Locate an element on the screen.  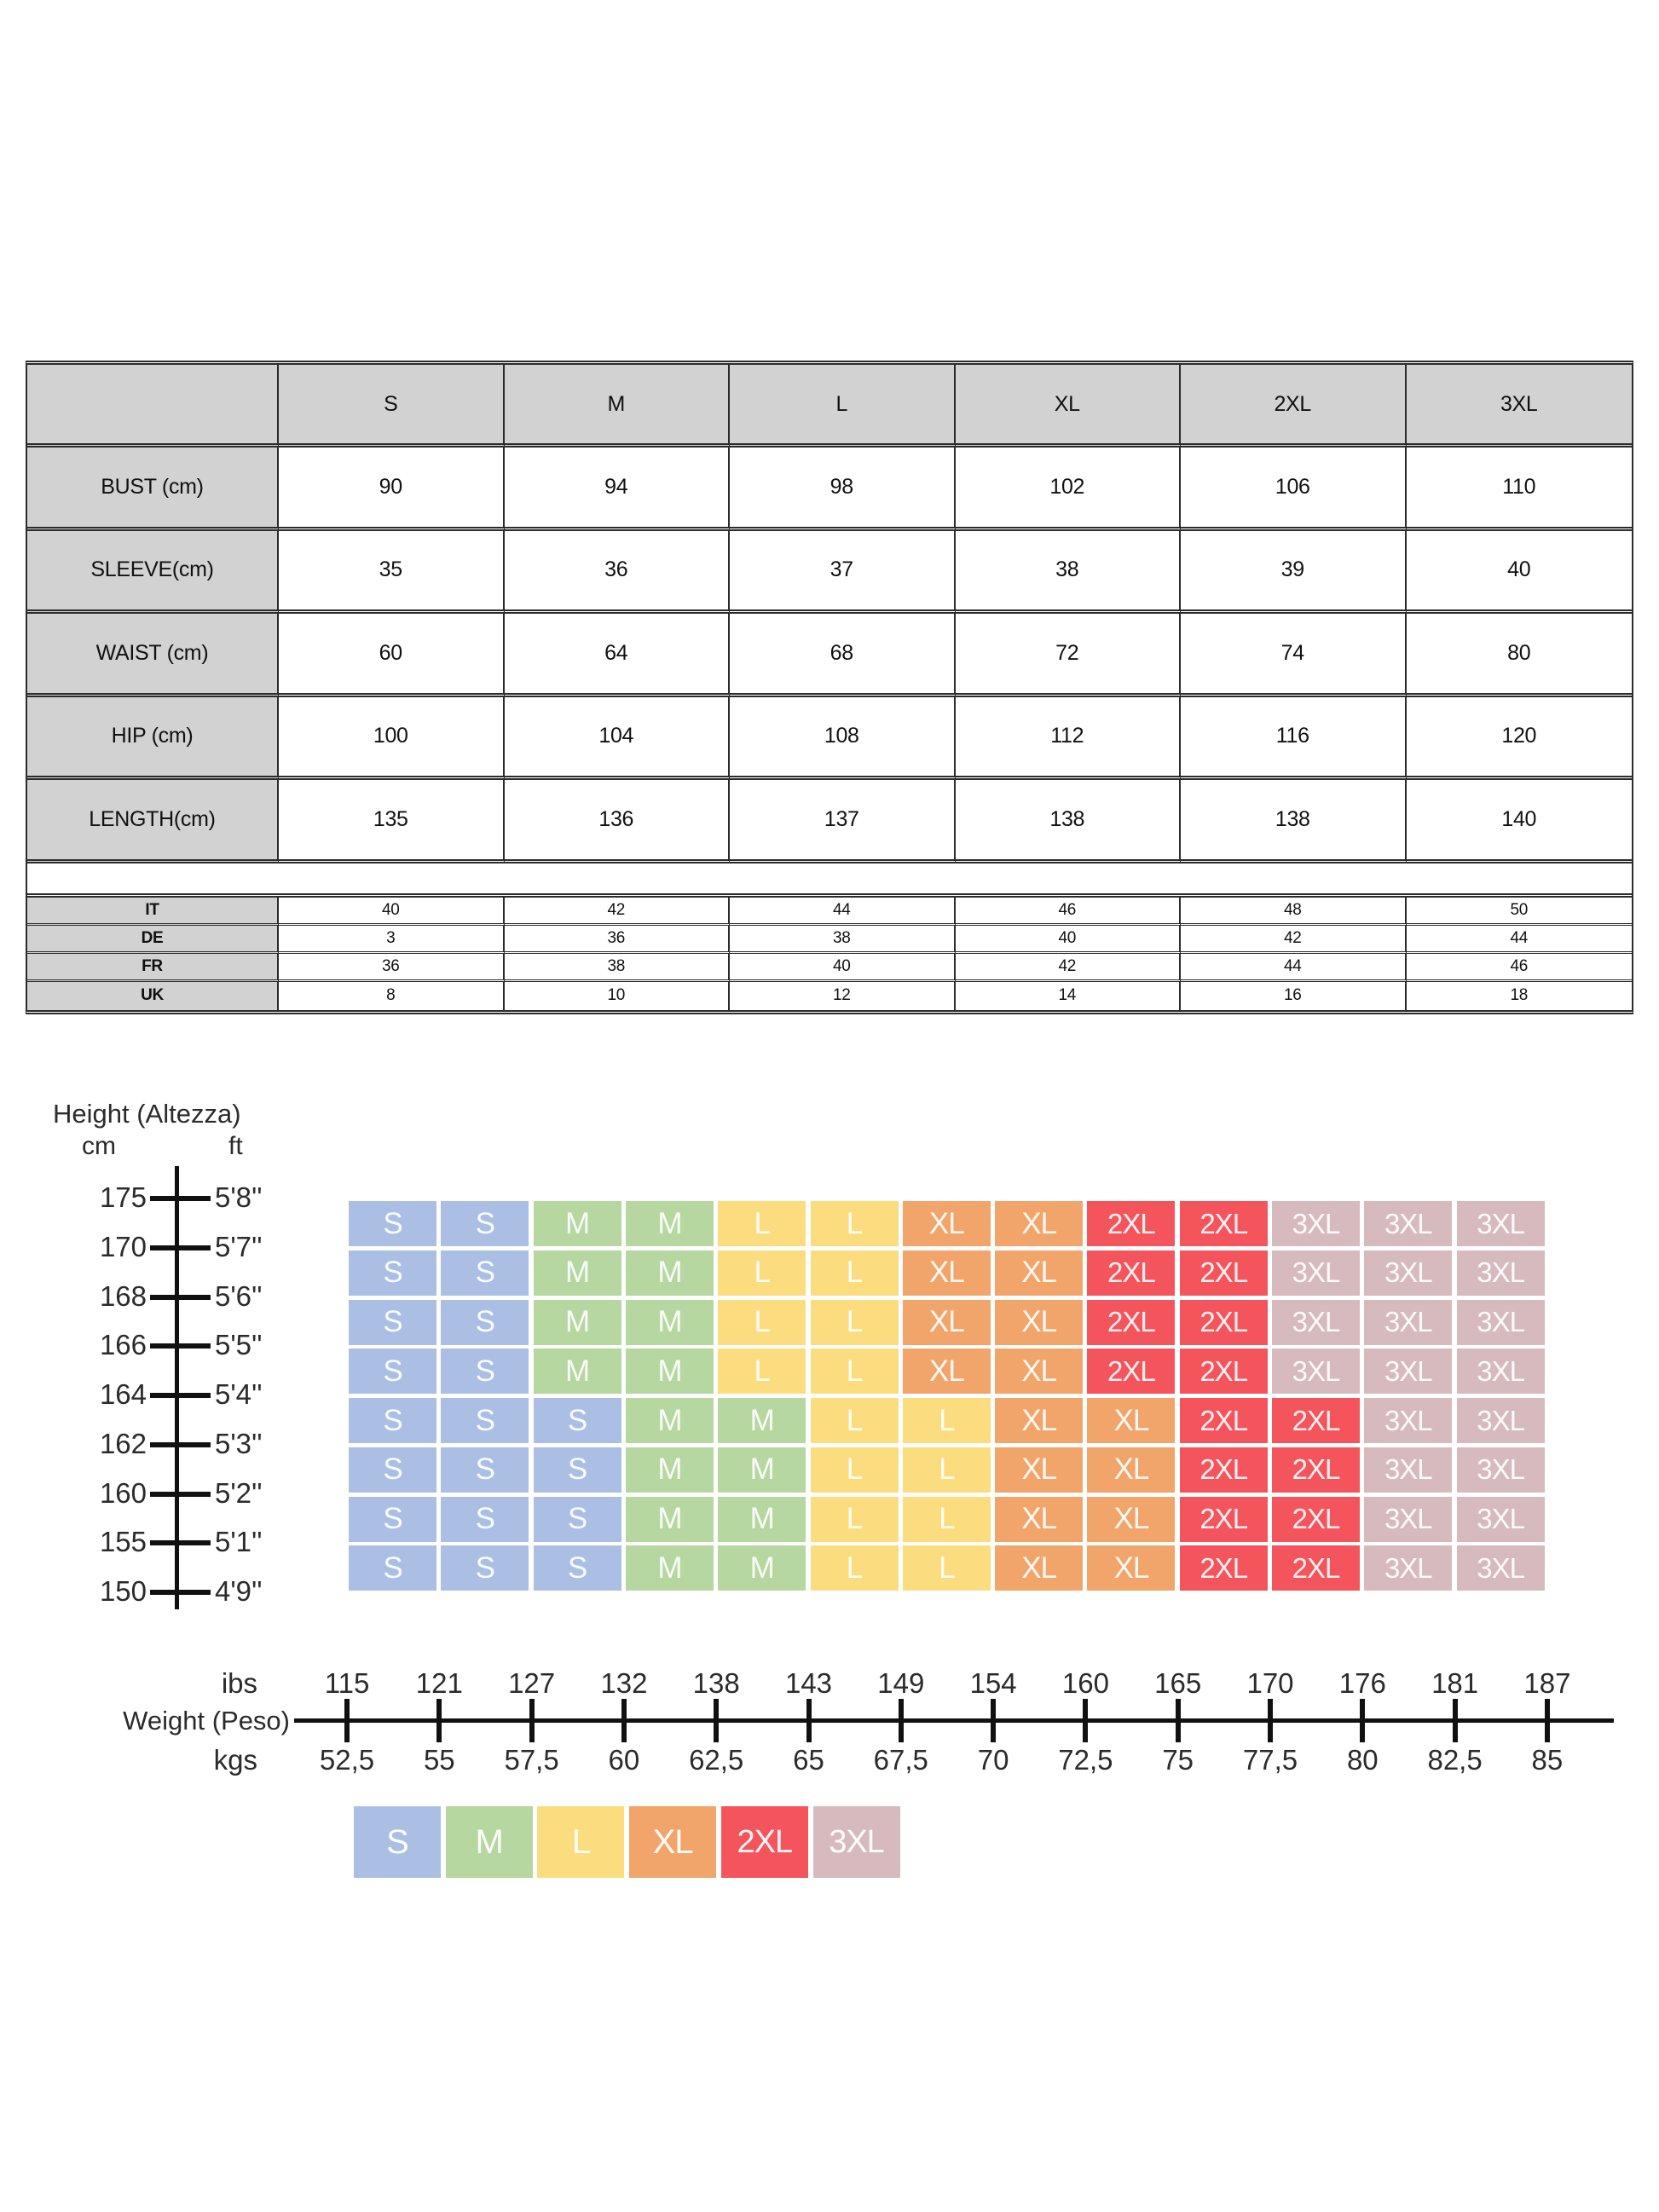
row-label-cell: LENGTH(cm) is located at coordinates (153, 821).